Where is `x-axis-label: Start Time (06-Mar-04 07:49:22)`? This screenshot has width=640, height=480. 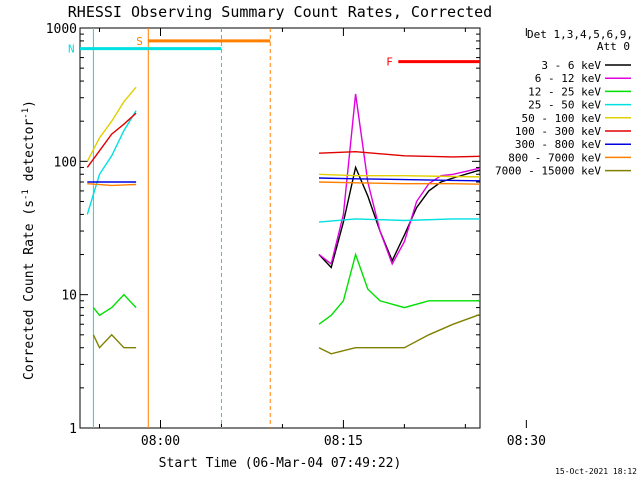
x-axis-label: Start Time (06-Mar-04 07:49:22) is located at coordinates (280, 463).